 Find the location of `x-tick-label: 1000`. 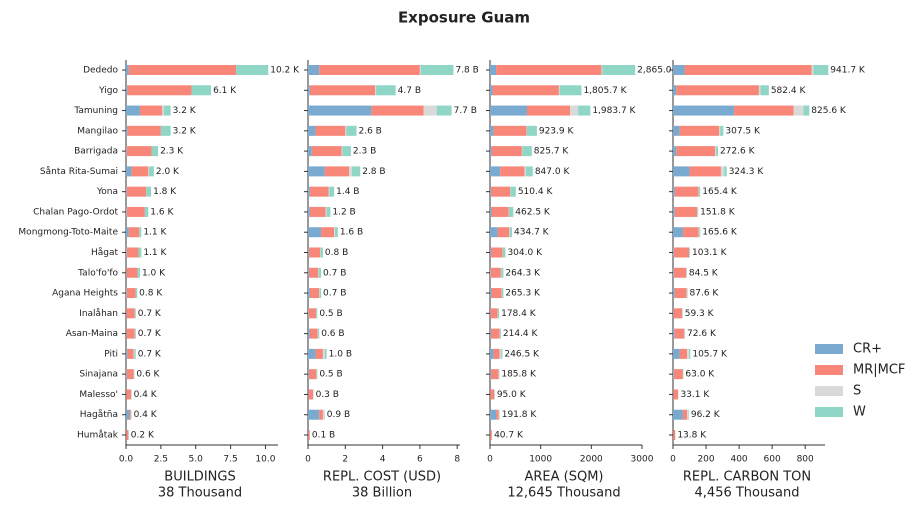

x-tick-label: 1000 is located at coordinates (540, 460).